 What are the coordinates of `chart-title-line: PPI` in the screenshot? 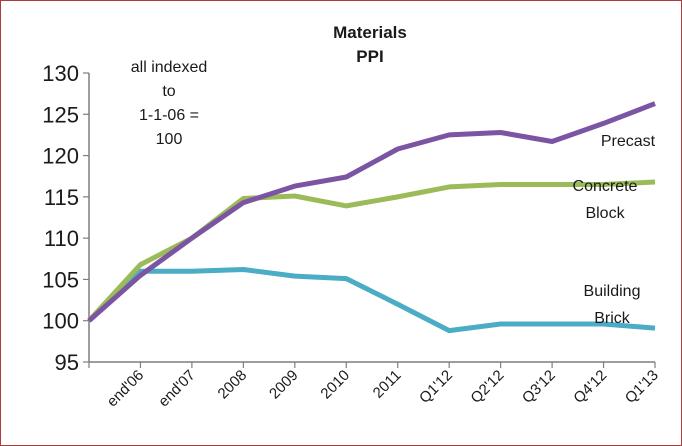 It's located at (369, 56).